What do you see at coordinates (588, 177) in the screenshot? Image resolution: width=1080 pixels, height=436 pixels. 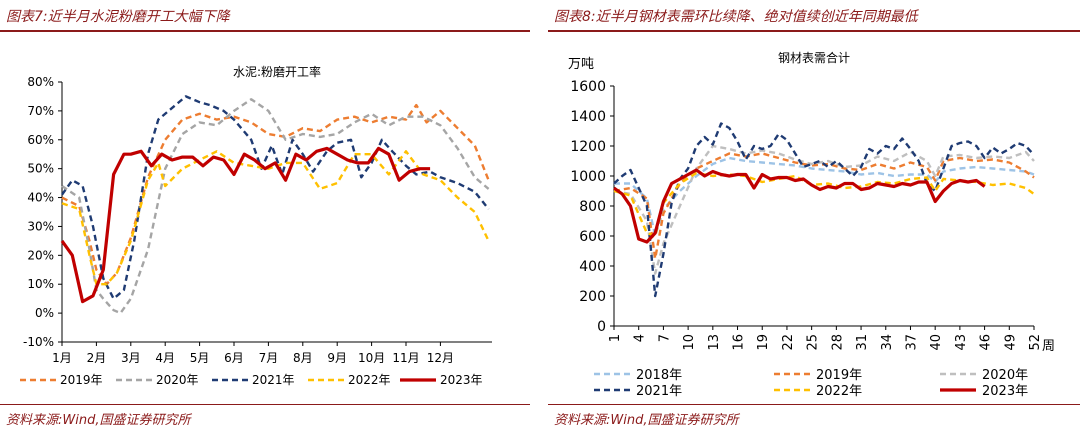 I see `y-tick-label: 1000` at bounding box center [588, 177].